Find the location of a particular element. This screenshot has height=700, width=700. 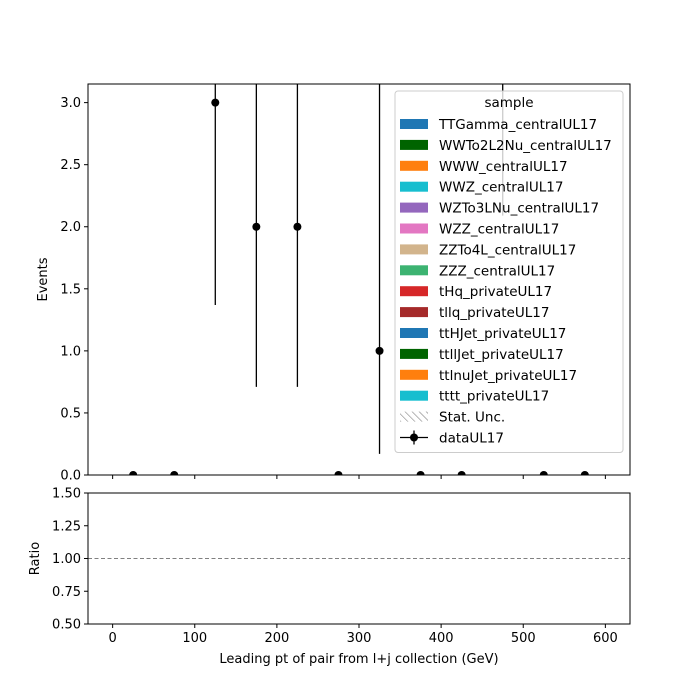

legend-entry: ZZZ_centralUL17 is located at coordinates (477, 271).